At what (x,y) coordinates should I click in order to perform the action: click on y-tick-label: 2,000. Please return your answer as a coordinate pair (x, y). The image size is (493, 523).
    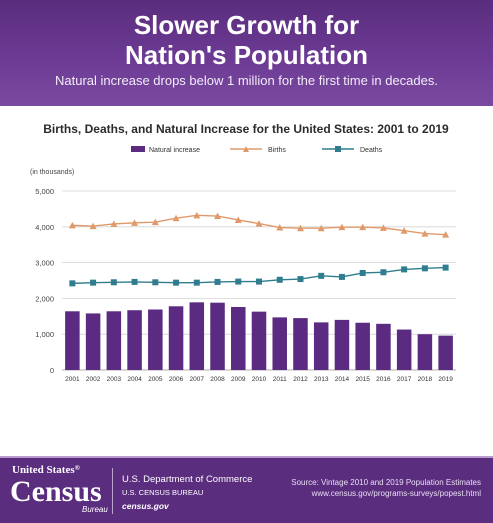
    Looking at the image, I should click on (44, 298).